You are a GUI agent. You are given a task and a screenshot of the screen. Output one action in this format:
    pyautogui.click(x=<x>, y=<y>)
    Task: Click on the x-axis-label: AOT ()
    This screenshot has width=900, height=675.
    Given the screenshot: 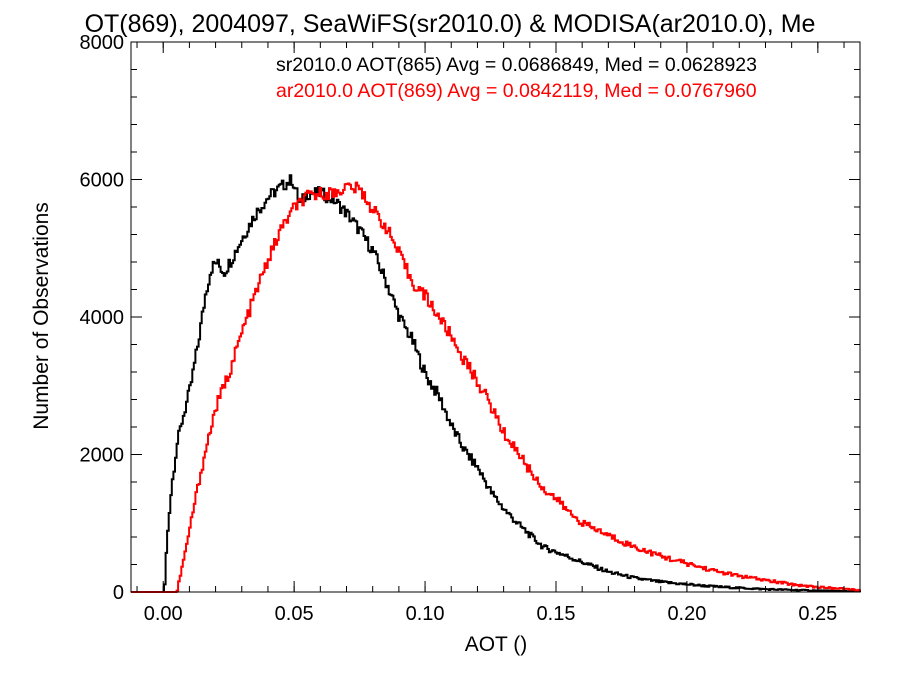 What is the action you would take?
    pyautogui.click(x=496, y=644)
    